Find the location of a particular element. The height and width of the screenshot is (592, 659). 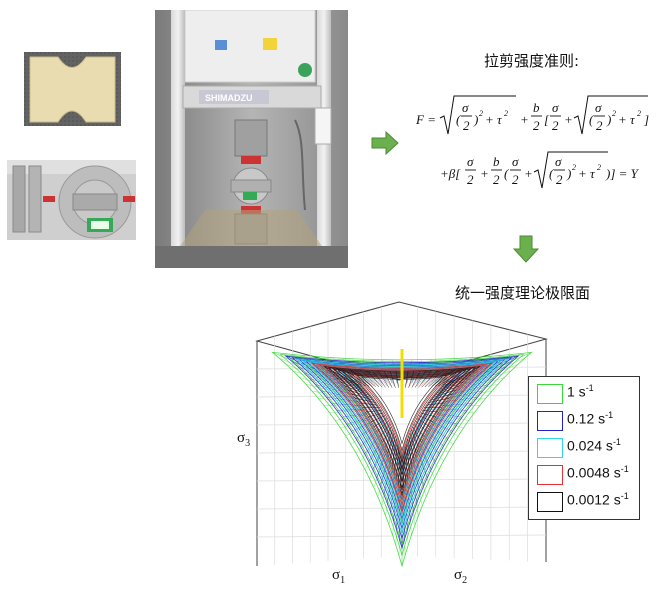

testing-machine-photo: SHIMADZU is located at coordinates (251, 139).